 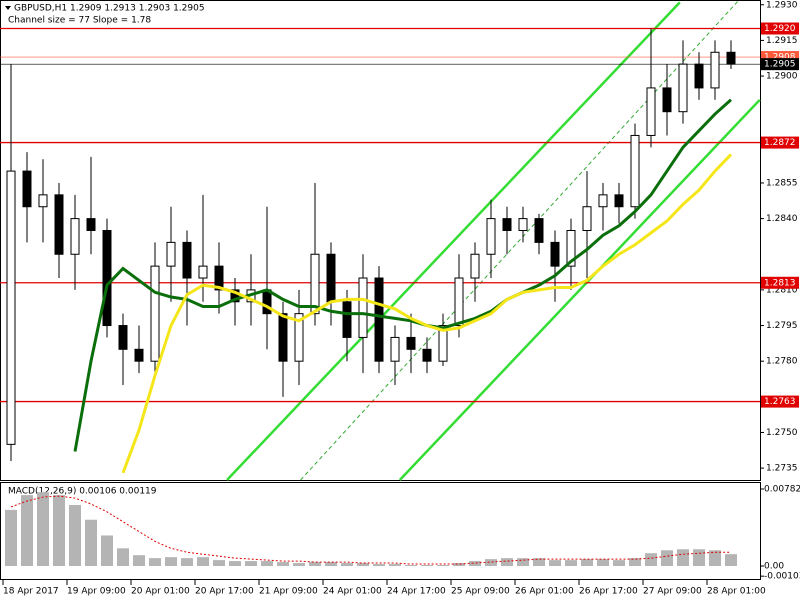 What do you see at coordinates (82, 492) in the screenshot?
I see `macd-title: MACD(12,26,9) 0.00106 0.00119` at bounding box center [82, 492].